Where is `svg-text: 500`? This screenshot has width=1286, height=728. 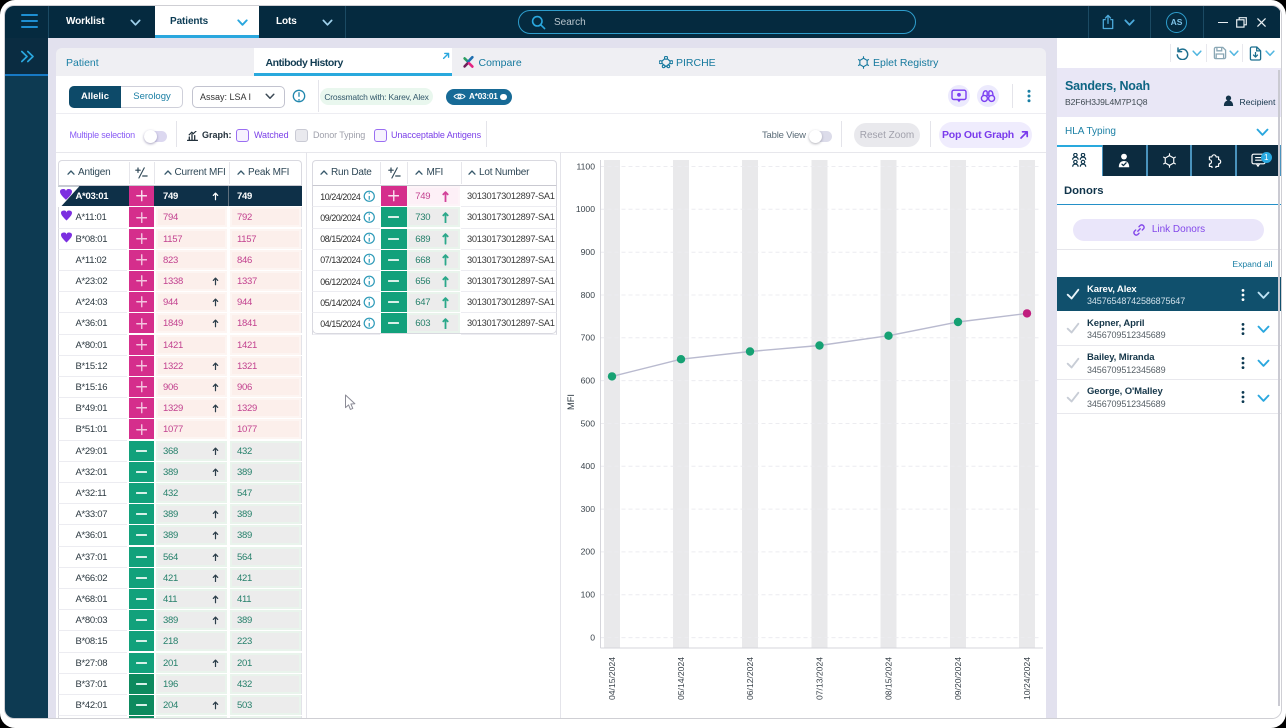
svg-text: 500 is located at coordinates (588, 423).